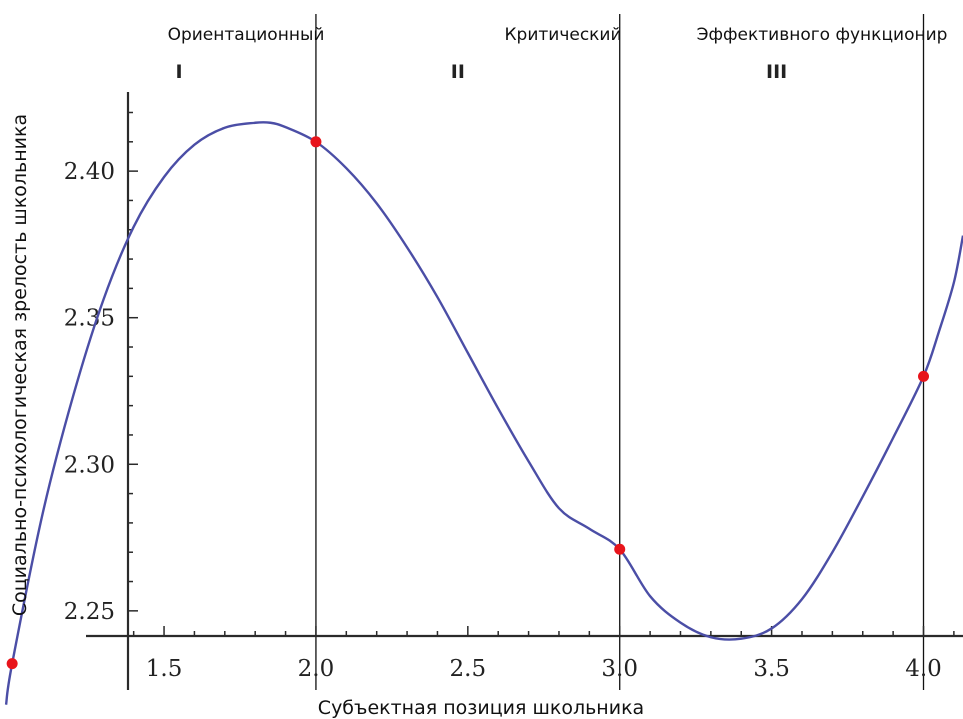 The height and width of the screenshot is (719, 963). Describe the element at coordinates (89, 612) in the screenshot. I see `y-tick-label: 2.25` at that location.